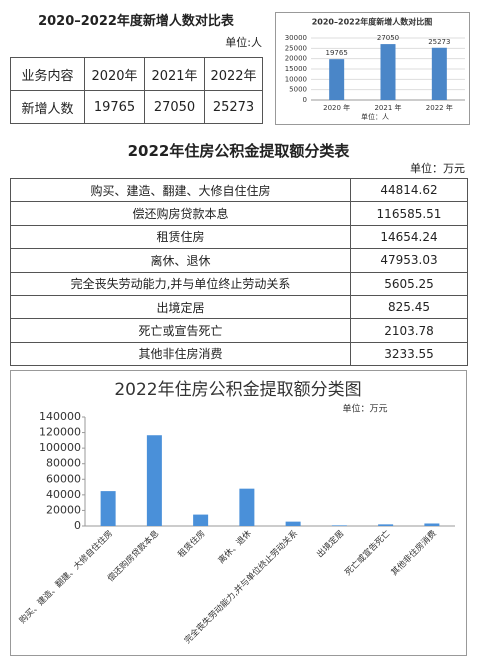  I want to click on table-cell: 购买、建造、翻建、大修自住住房, so click(180, 190).